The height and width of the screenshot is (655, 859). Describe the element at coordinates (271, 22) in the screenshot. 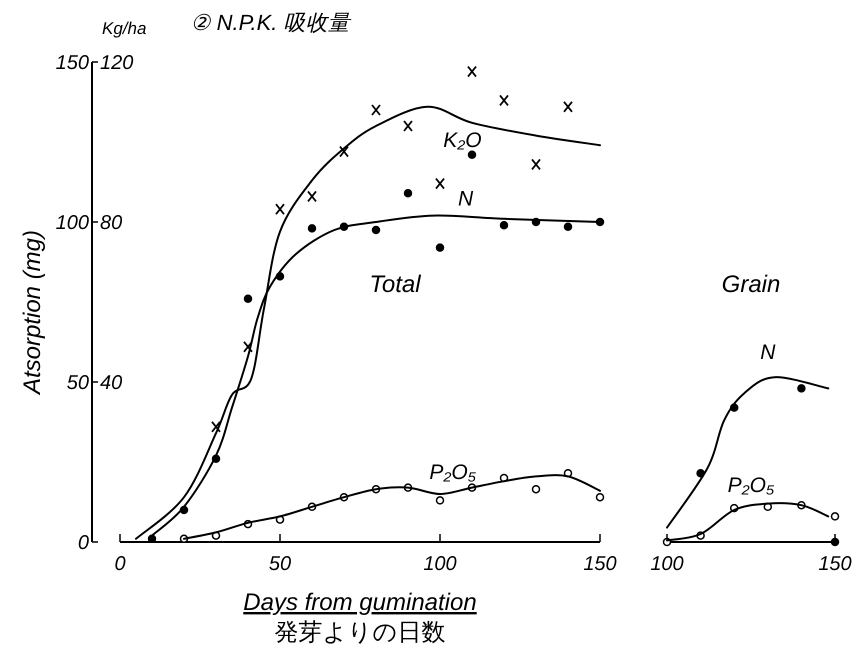

I see `chart-title: ② N.P.K. 吸收量` at that location.